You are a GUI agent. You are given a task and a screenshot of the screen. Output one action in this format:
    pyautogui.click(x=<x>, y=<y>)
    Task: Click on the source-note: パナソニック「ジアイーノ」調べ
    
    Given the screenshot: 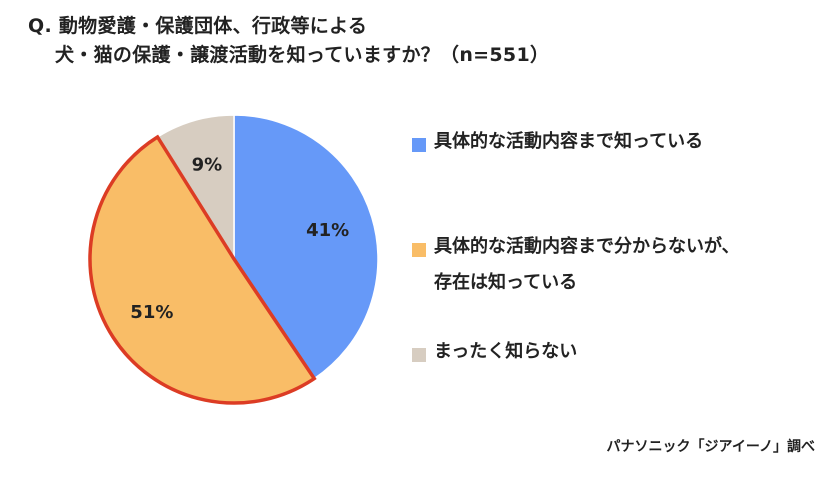 What is the action you would take?
    pyautogui.click(x=710, y=447)
    